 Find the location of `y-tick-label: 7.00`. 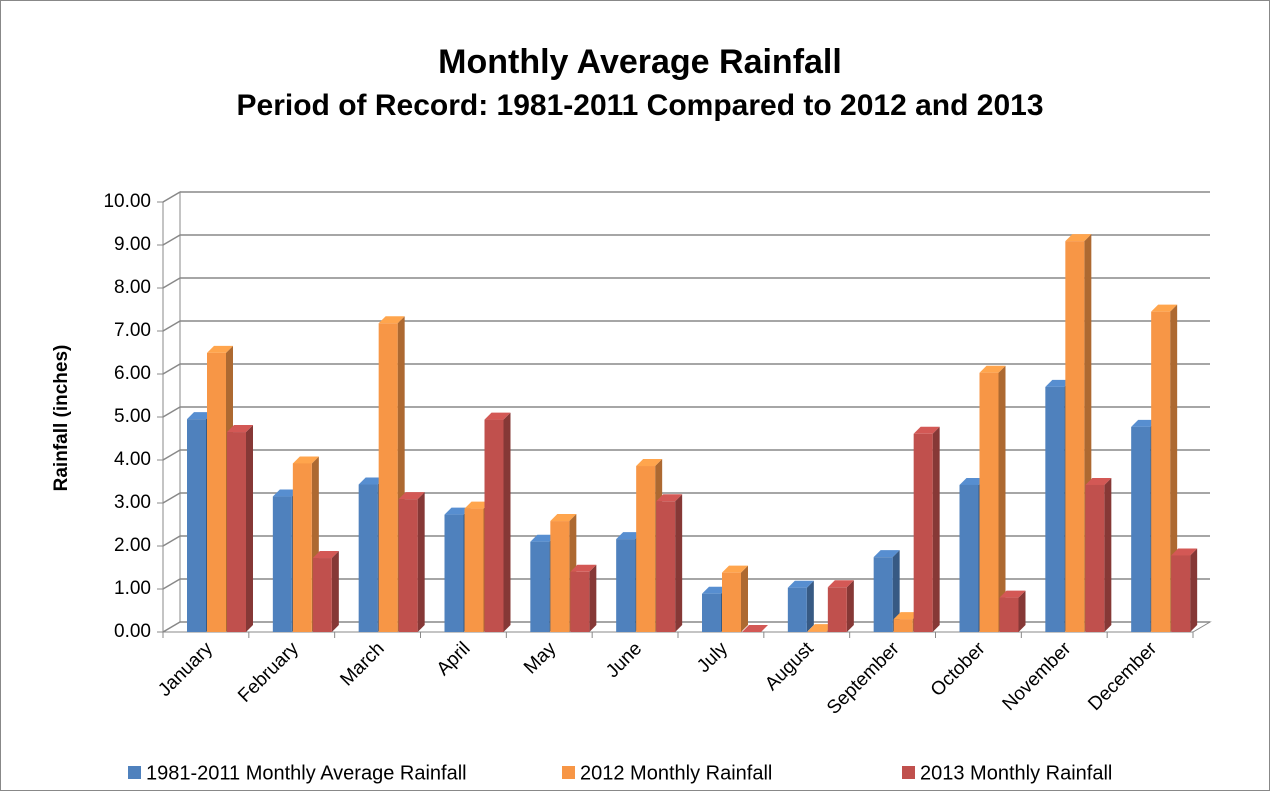

y-tick-label: 7.00 is located at coordinates (132, 330).